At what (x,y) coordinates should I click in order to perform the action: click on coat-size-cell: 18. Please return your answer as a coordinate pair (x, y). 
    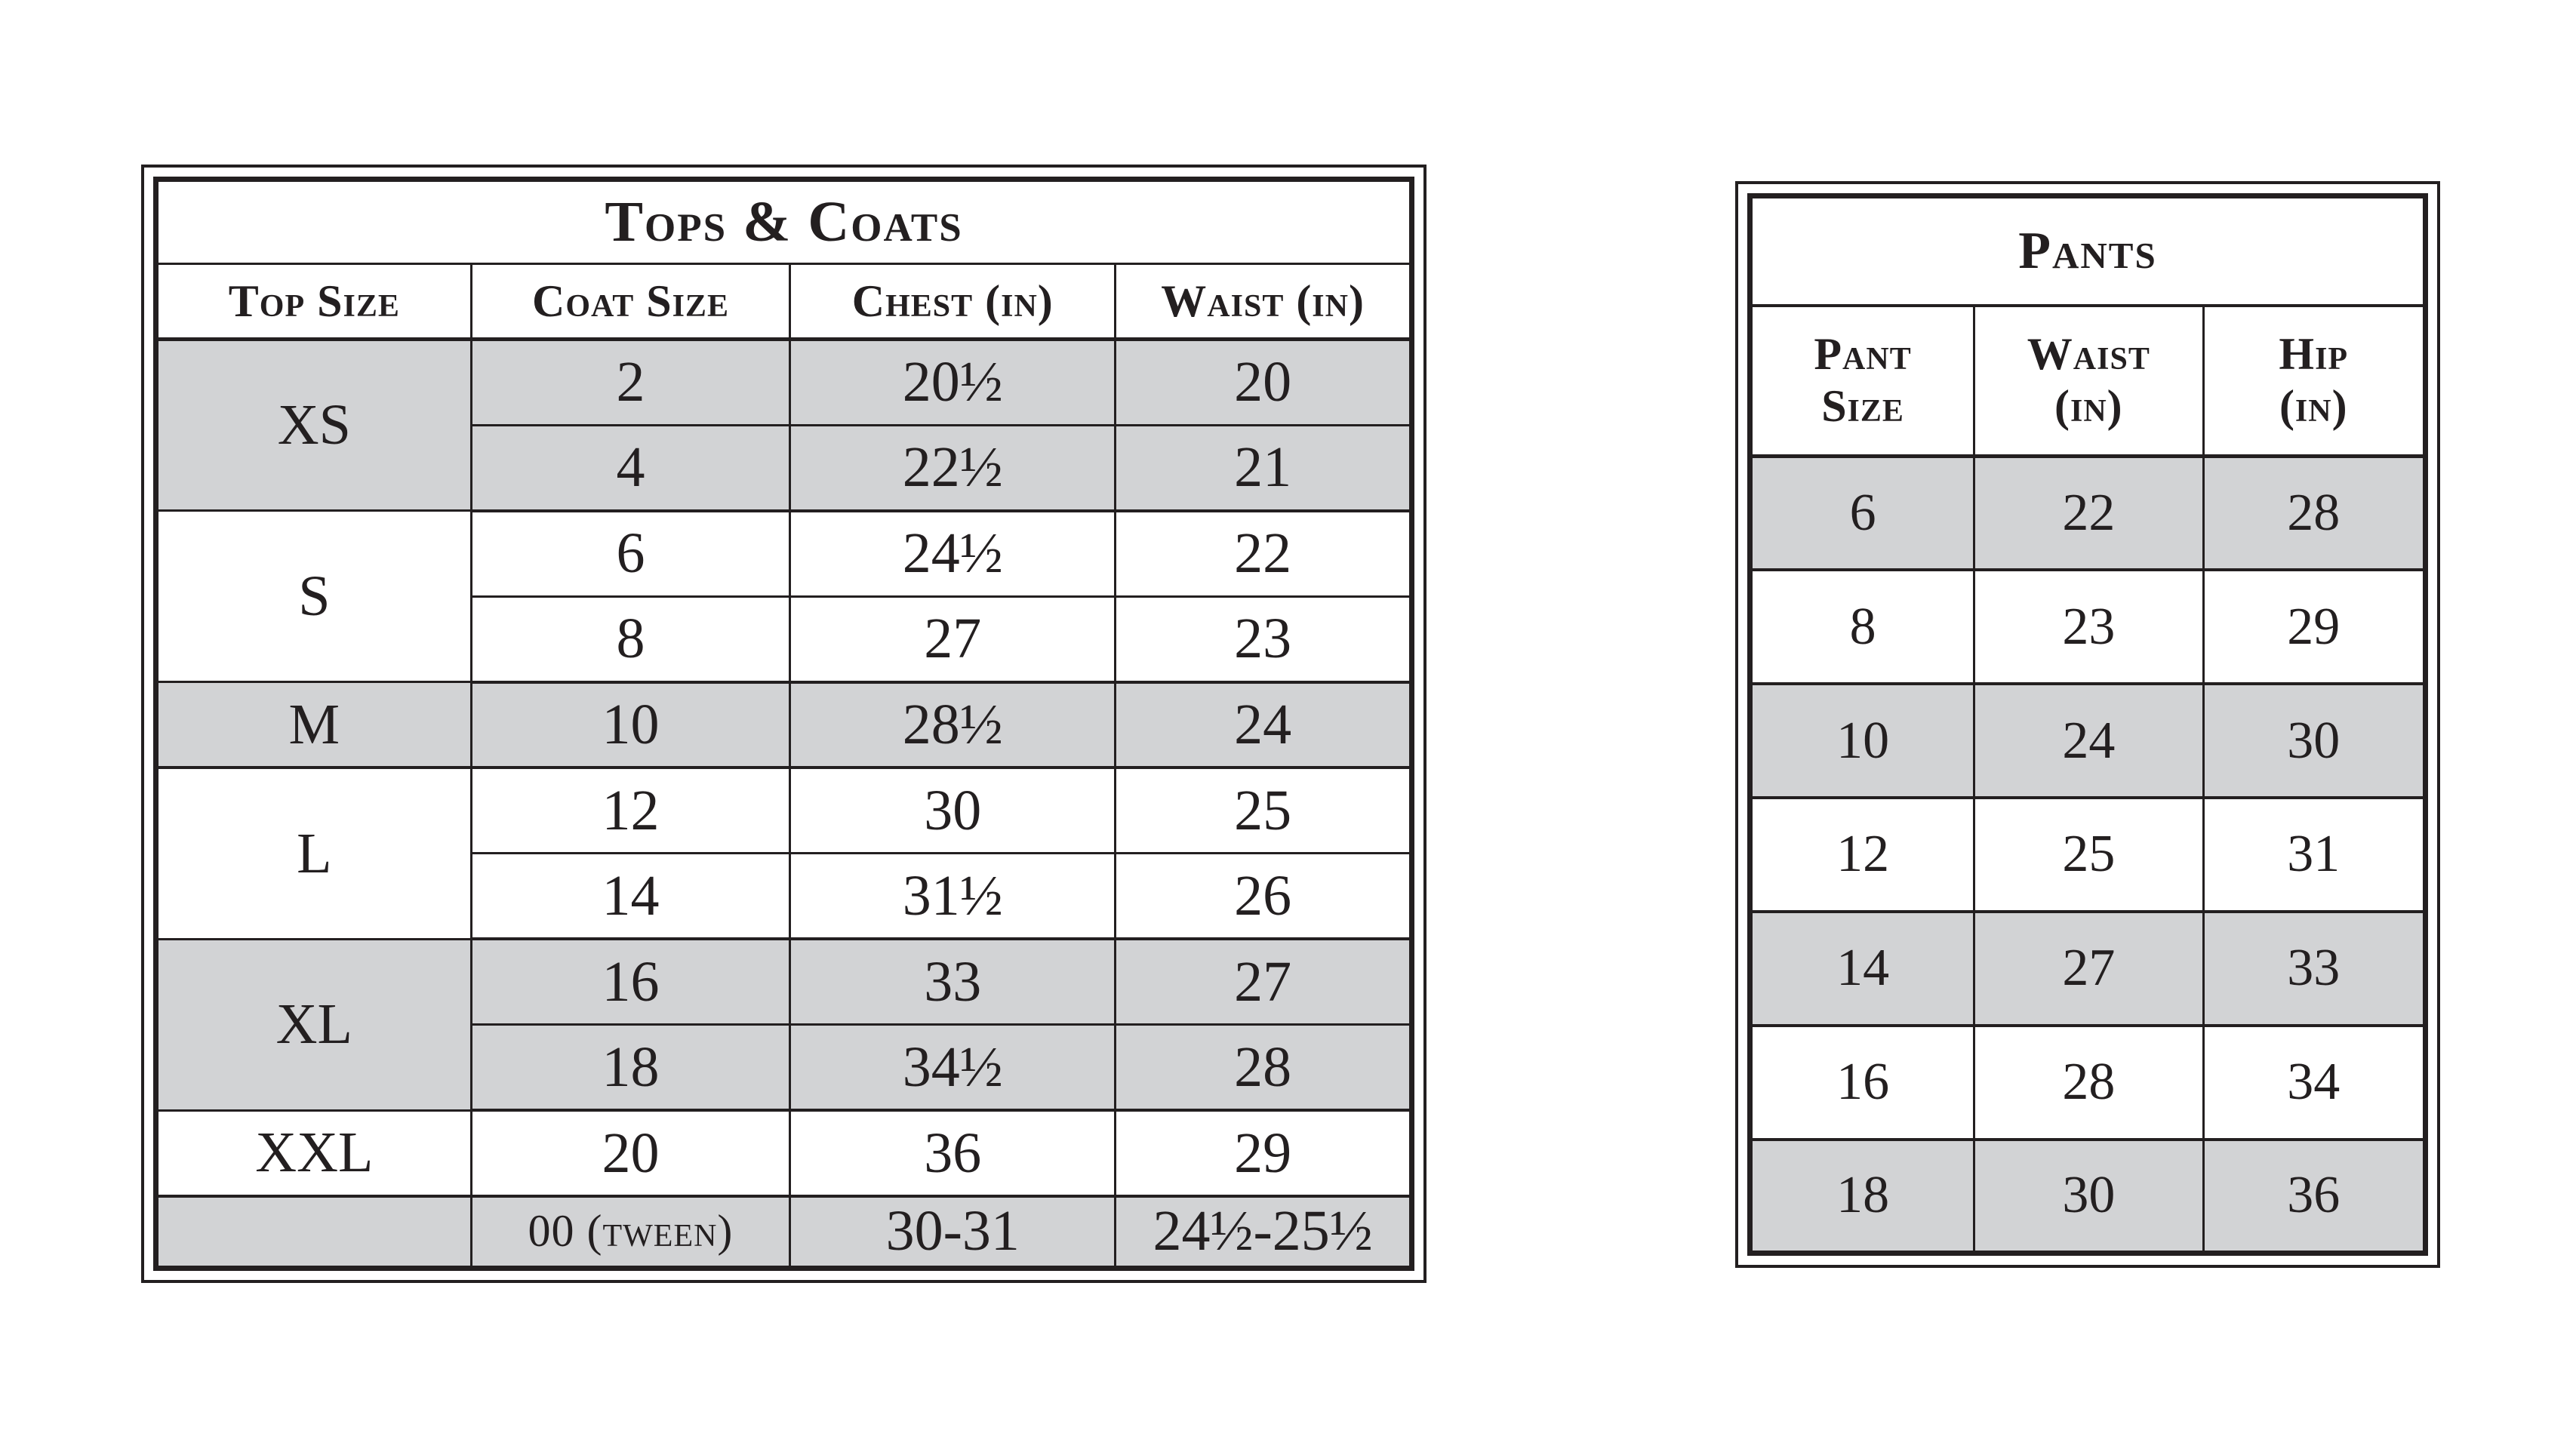
    Looking at the image, I should click on (630, 1067).